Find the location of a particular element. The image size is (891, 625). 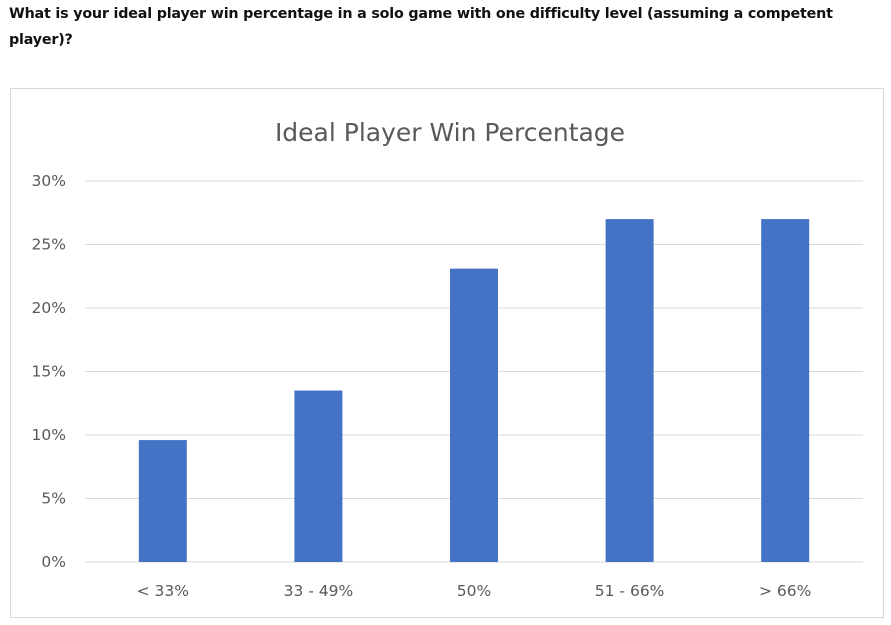

y-tick-label: 0% is located at coordinates (53, 562).